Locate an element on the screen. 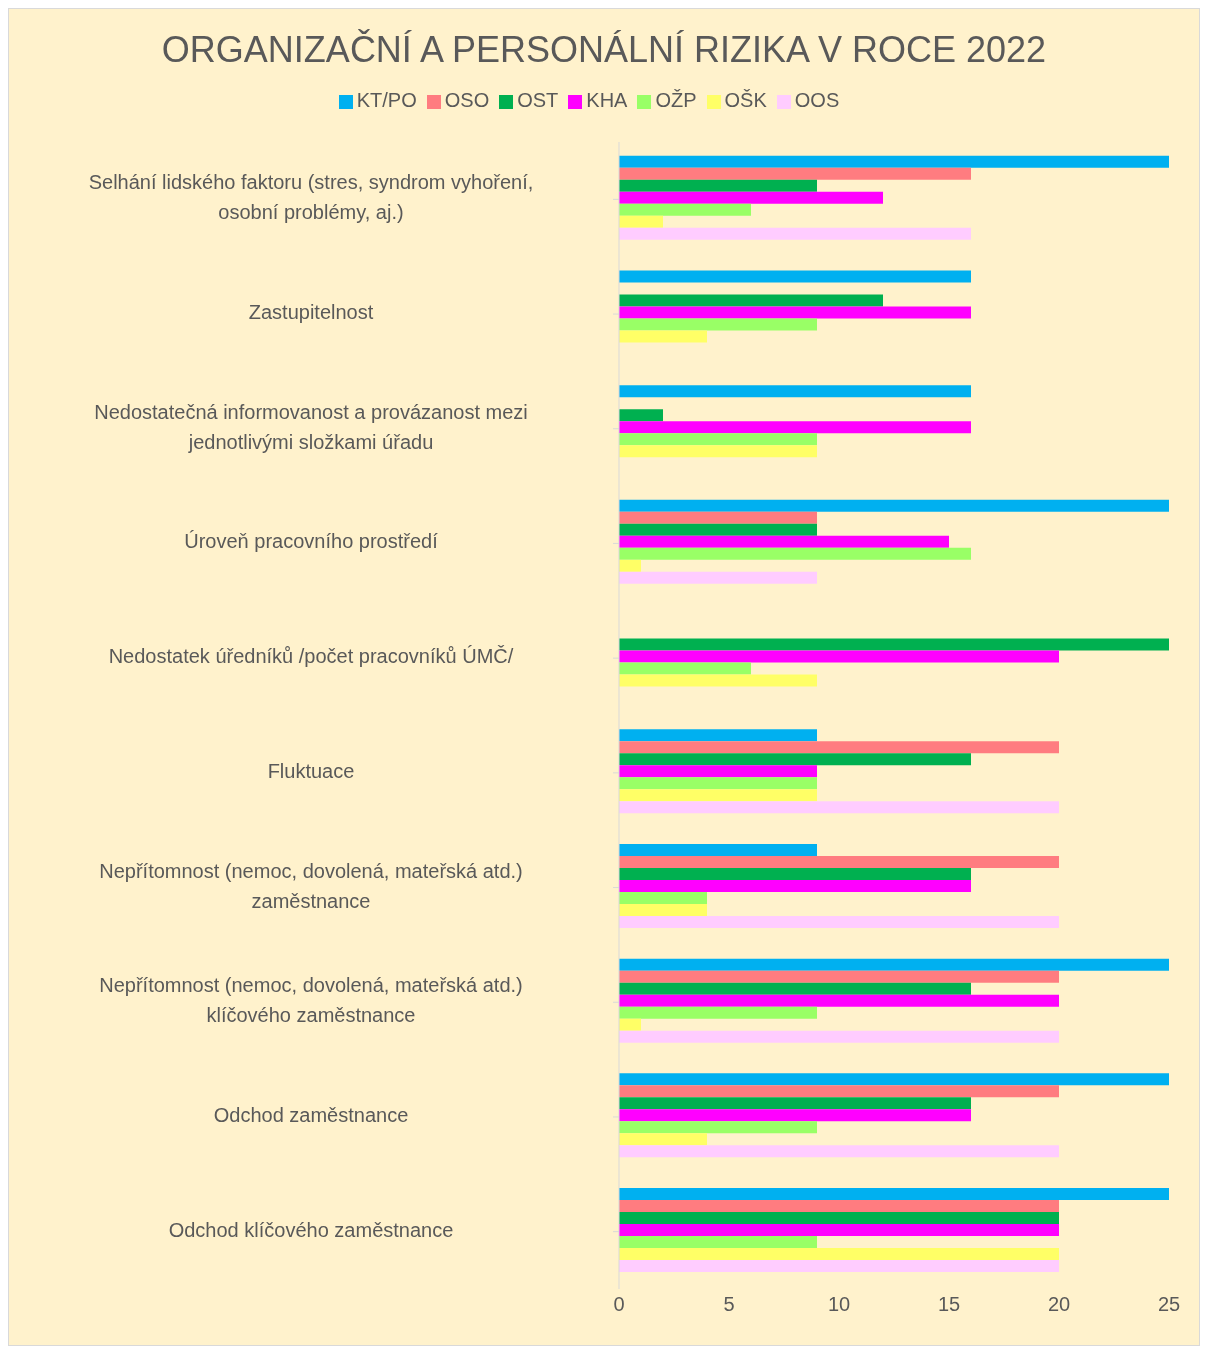 The height and width of the screenshot is (1352, 1208). legend-label: OOS is located at coordinates (817, 100).